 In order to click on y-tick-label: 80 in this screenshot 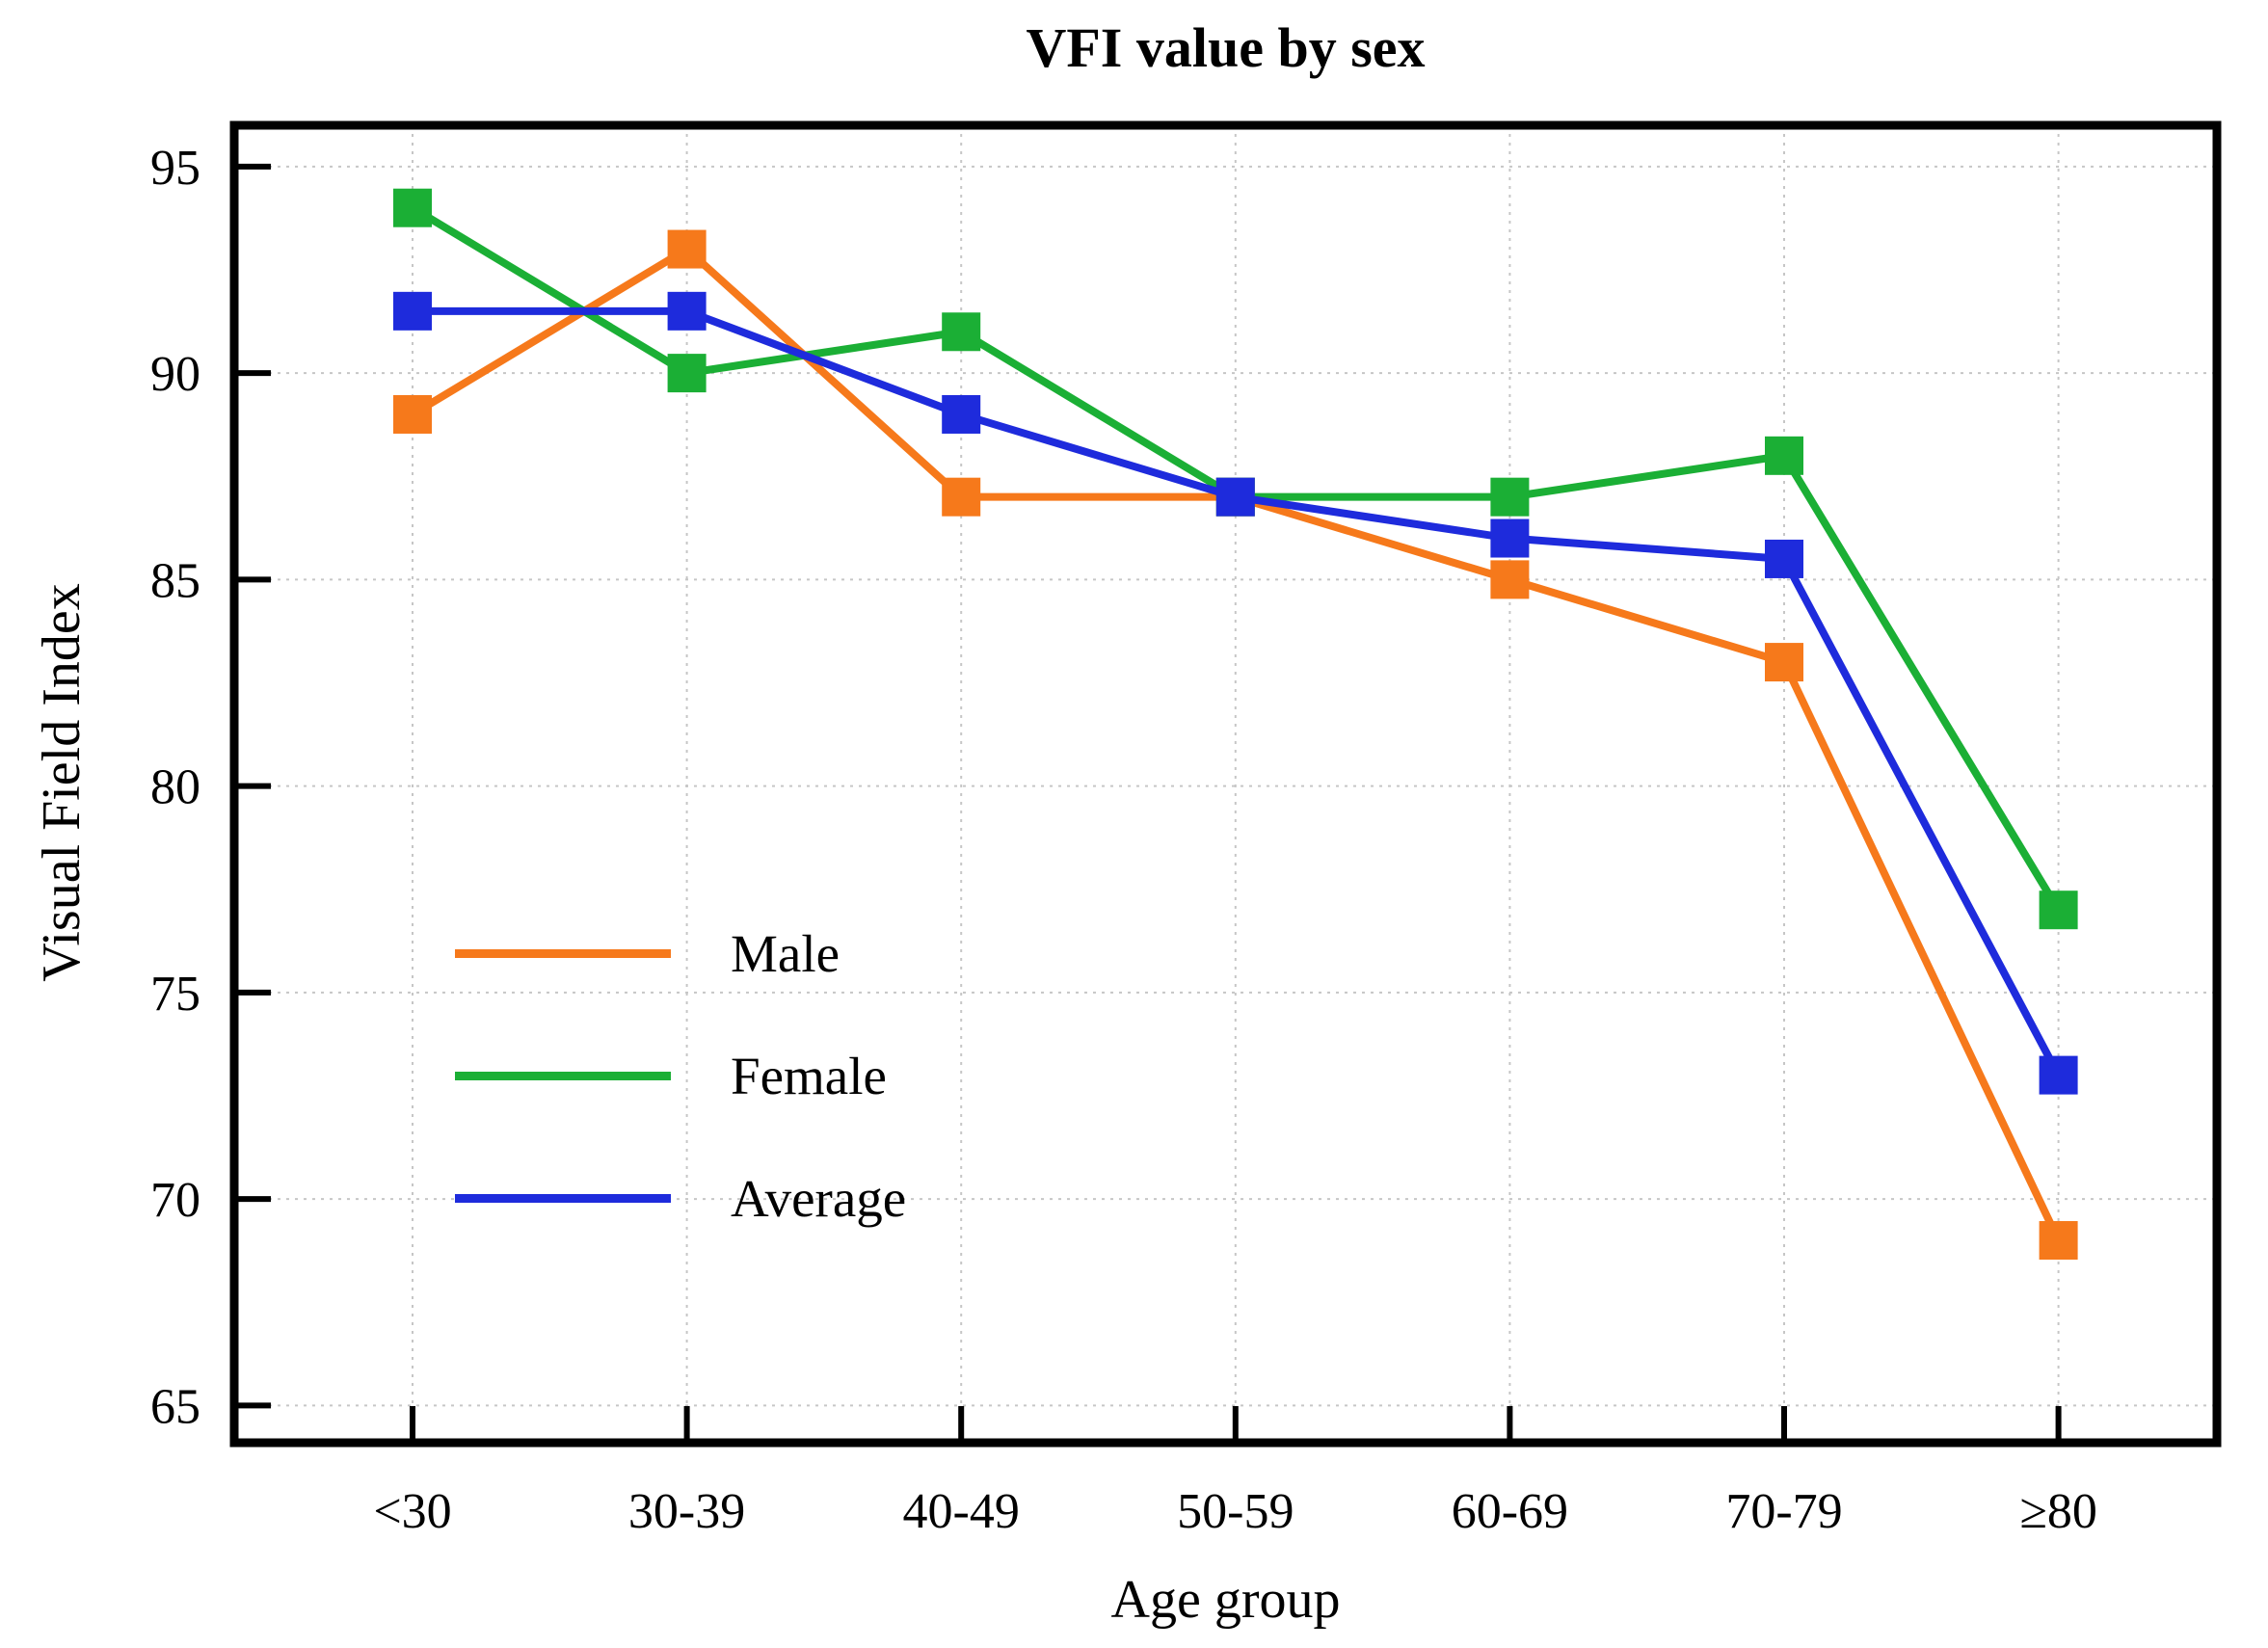, I will do `click(175, 787)`.